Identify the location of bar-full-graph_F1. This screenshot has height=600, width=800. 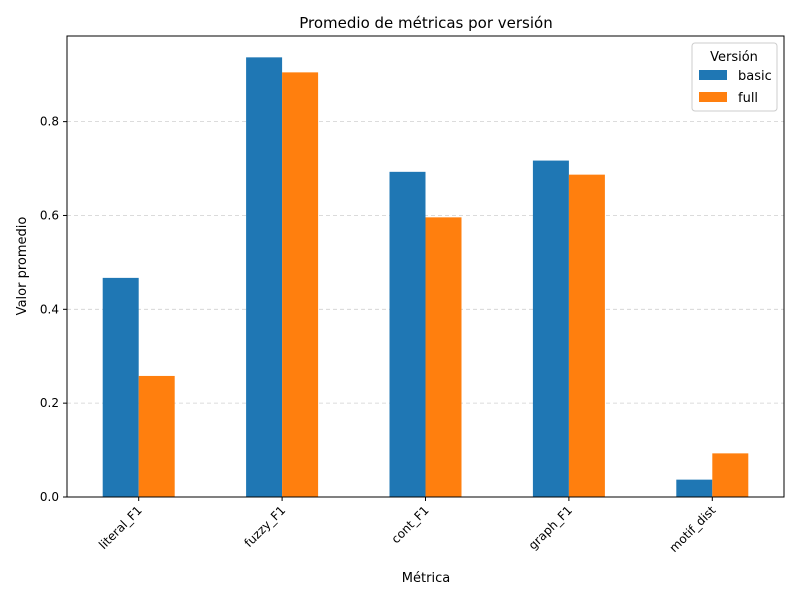
(586, 335).